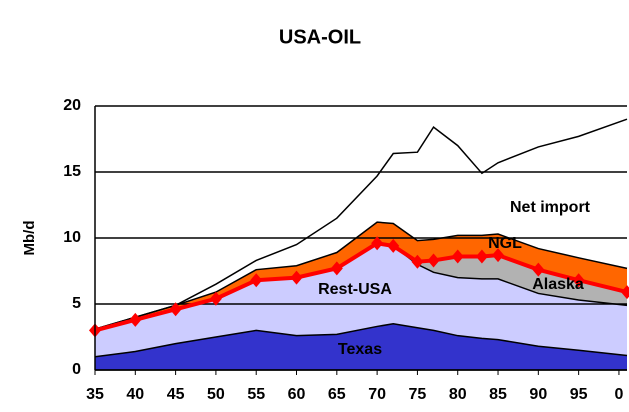 This screenshot has width=629, height=412. Describe the element at coordinates (337, 394) in the screenshot. I see `x-tick-label: 65` at that location.